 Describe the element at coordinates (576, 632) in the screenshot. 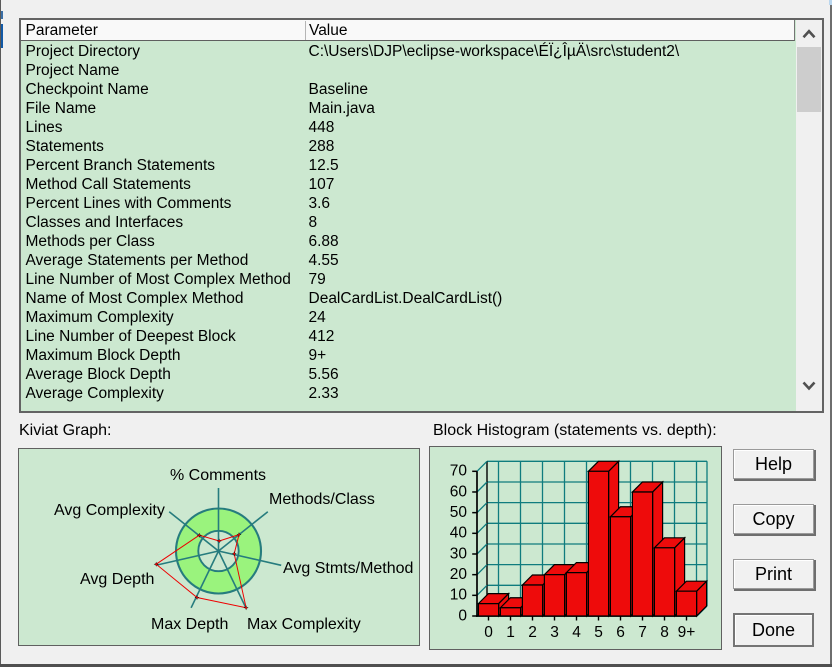

I see `svg-text: 4` at that location.